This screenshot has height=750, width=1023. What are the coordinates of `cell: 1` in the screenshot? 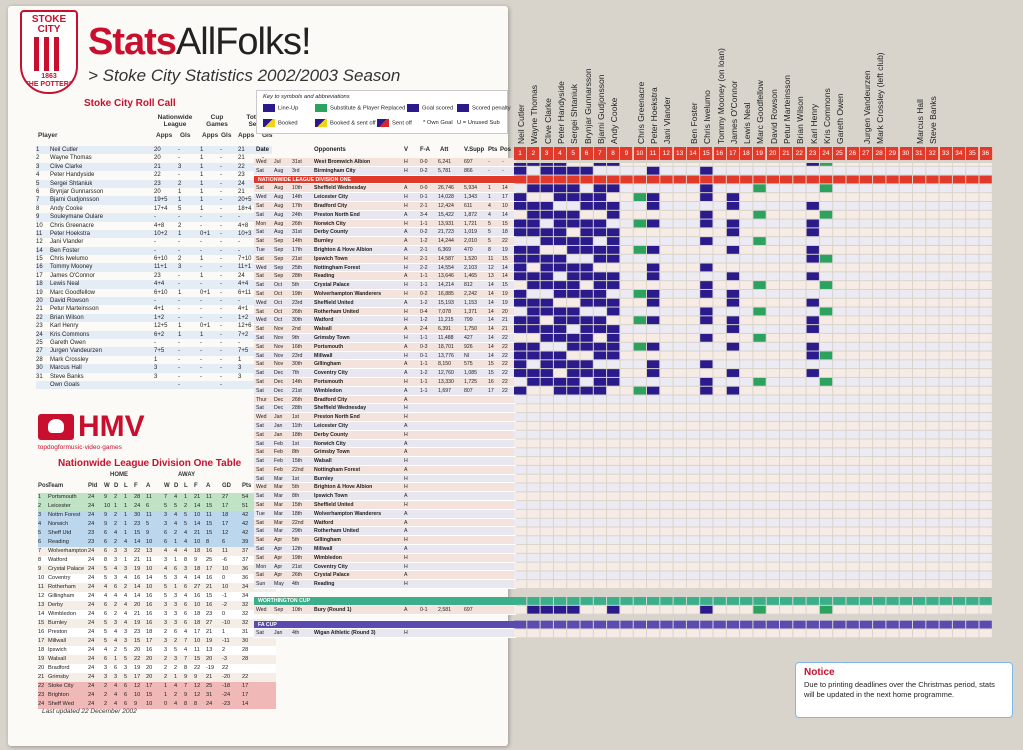 It's located at (116, 659).